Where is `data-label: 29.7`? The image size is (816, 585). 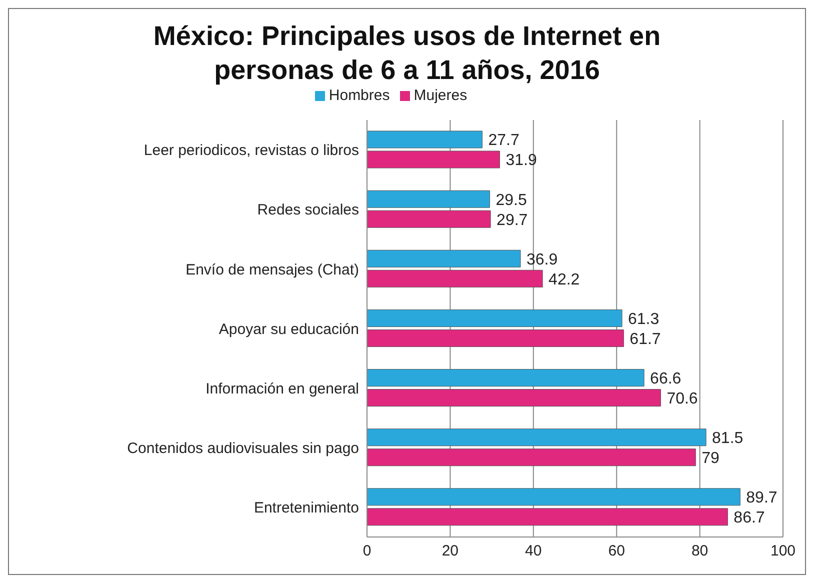 data-label: 29.7 is located at coordinates (512, 220).